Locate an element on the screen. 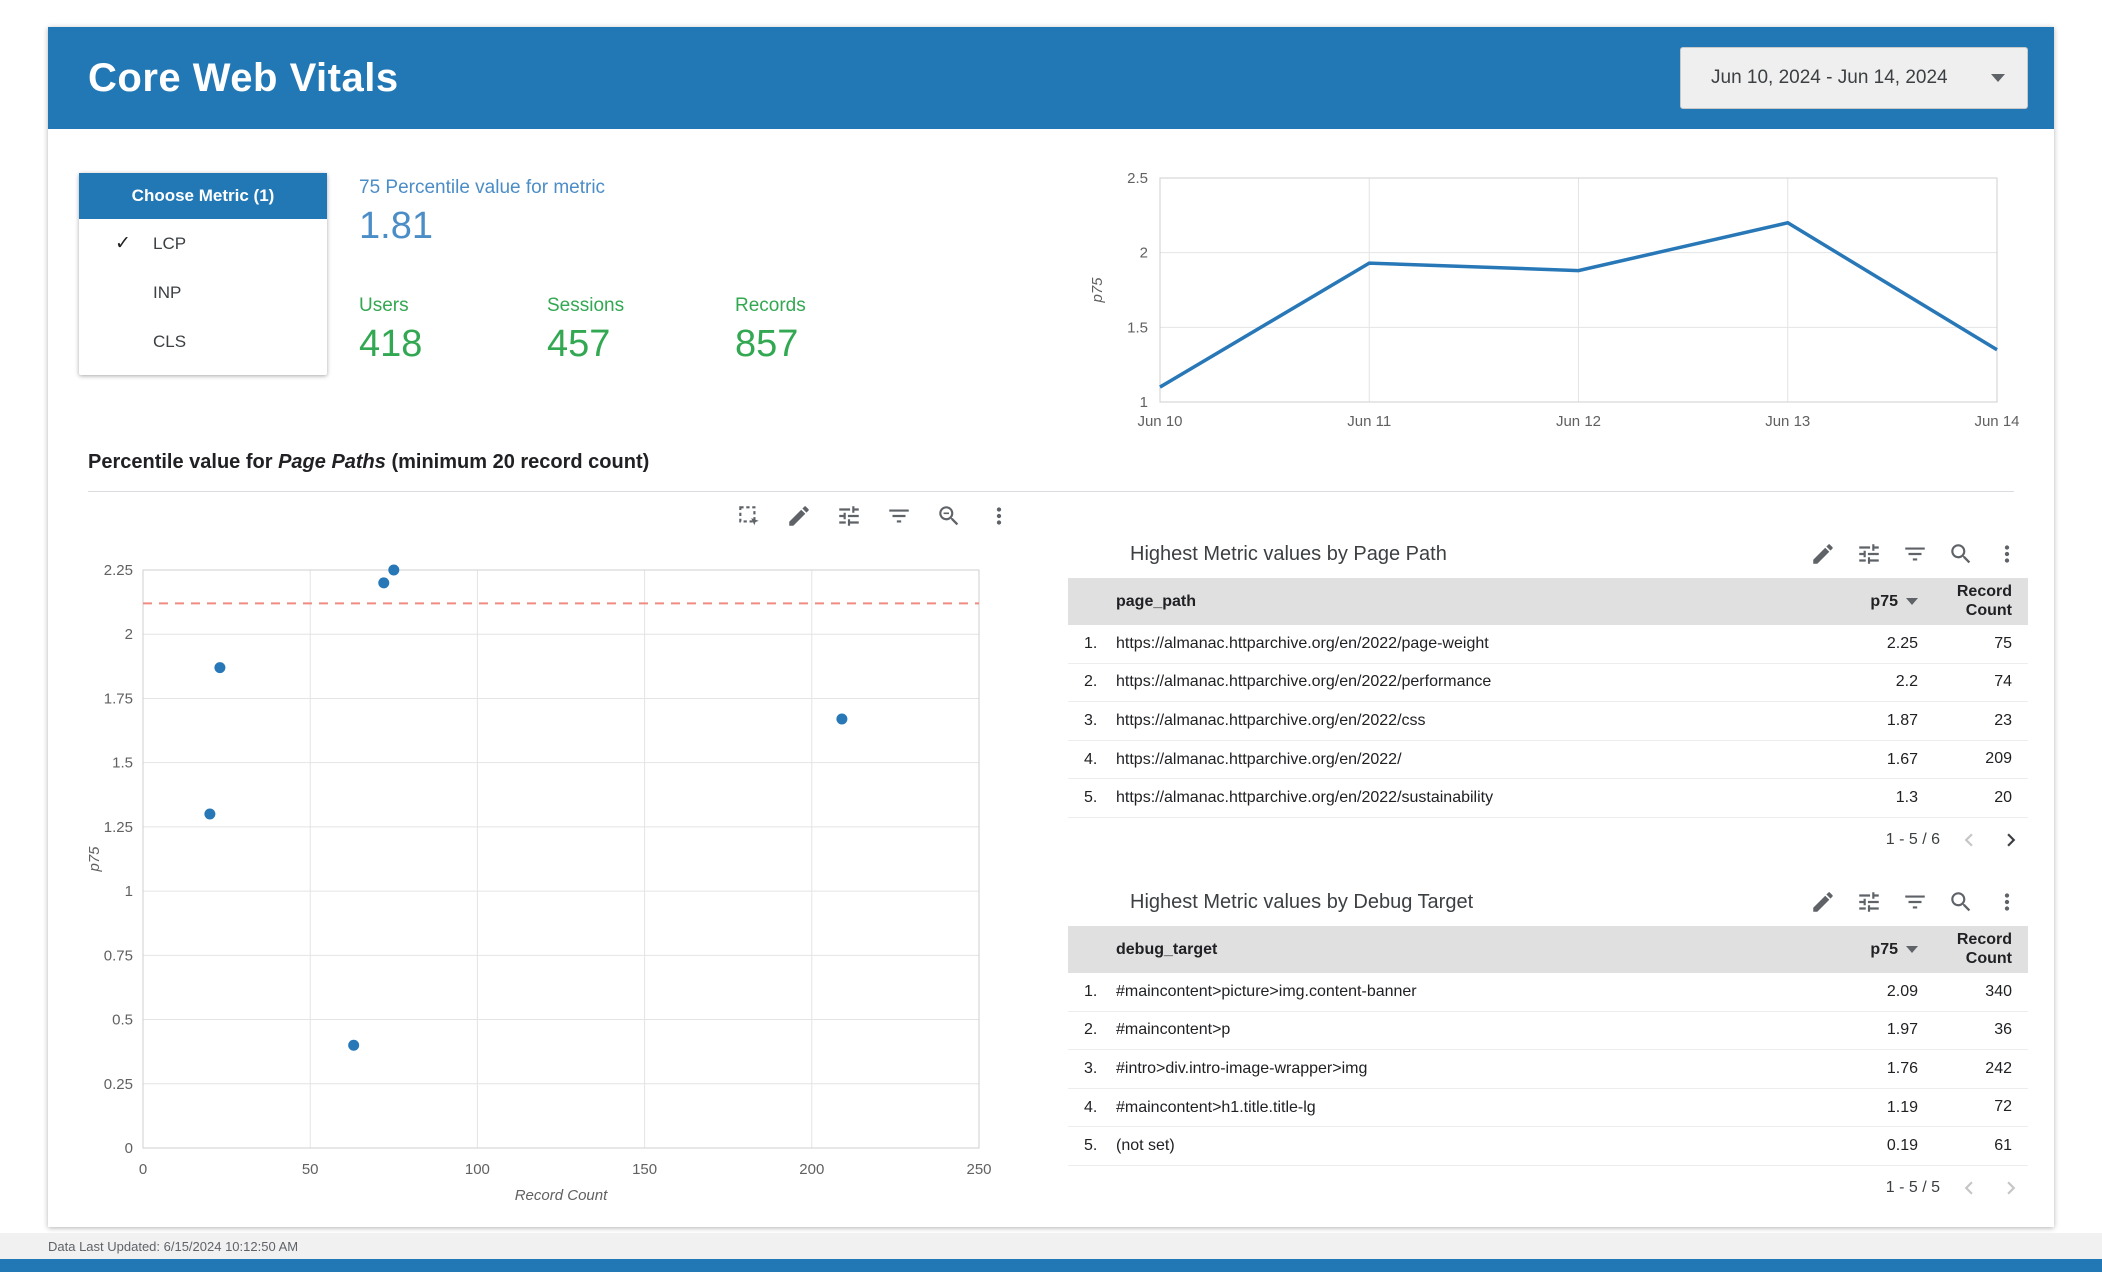 The height and width of the screenshot is (1272, 2102). scorecard-label: Users is located at coordinates (384, 305).